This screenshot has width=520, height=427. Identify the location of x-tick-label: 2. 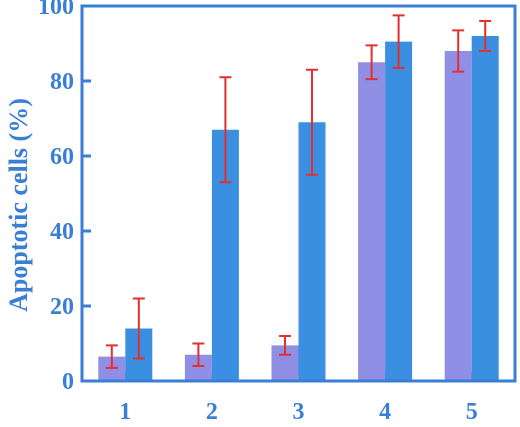
(212, 412).